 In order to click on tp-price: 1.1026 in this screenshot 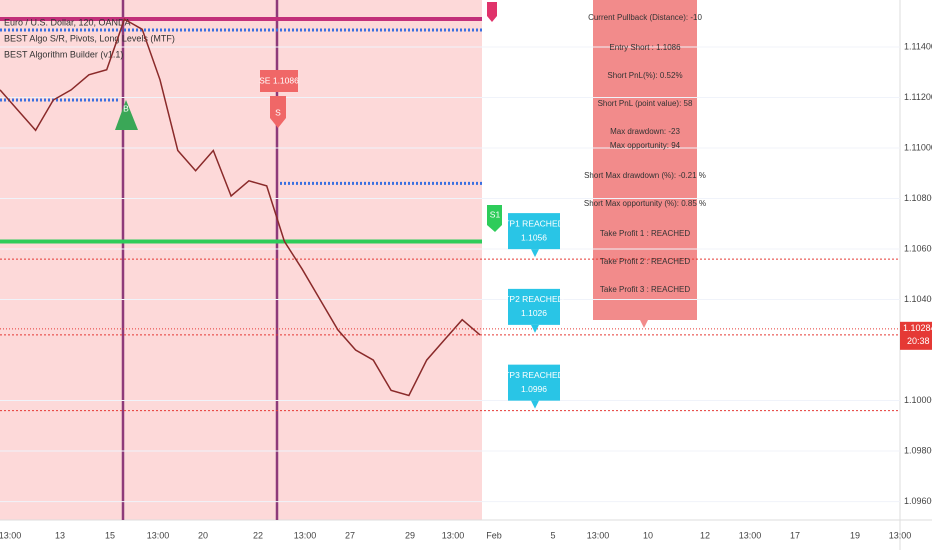, I will do `click(534, 313)`.